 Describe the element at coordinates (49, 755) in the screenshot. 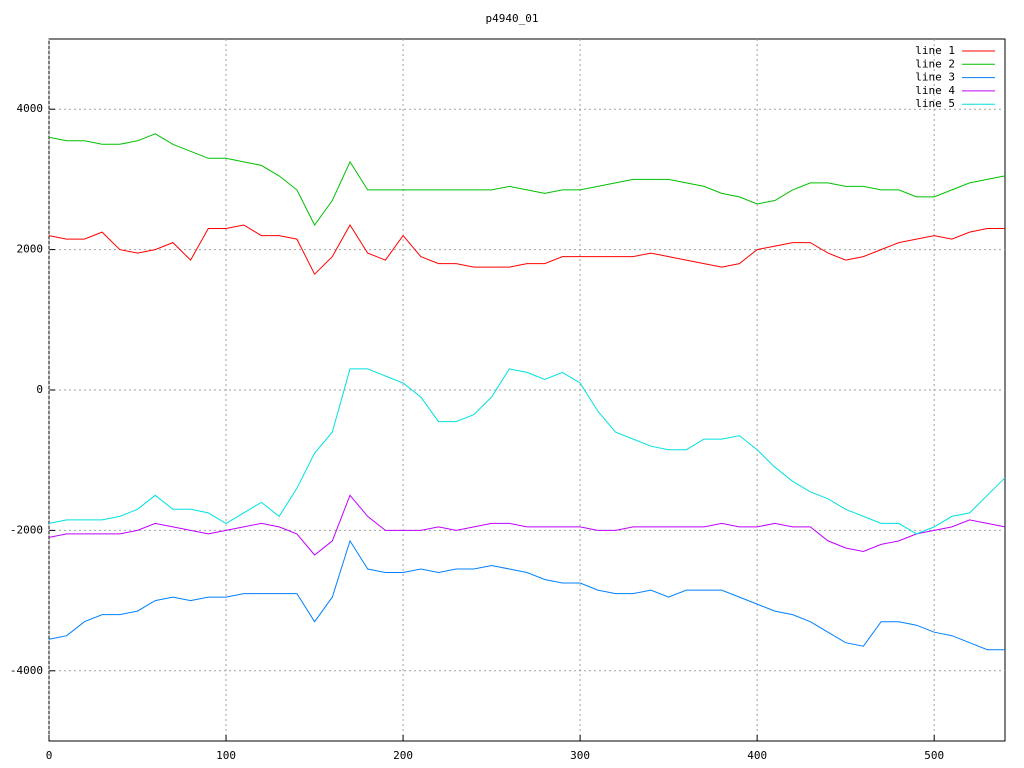

I see `x-tick-label: 0` at that location.